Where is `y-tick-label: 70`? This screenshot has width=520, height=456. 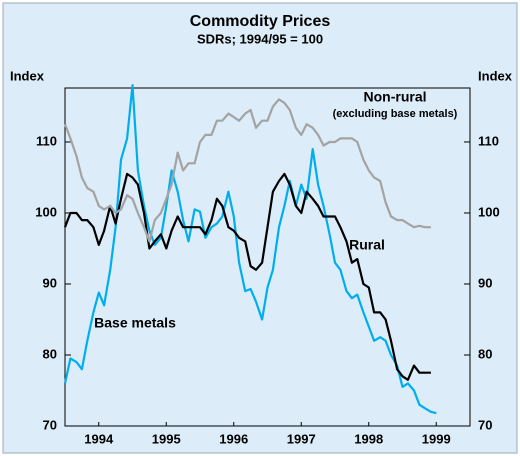
y-tick-label: 70 is located at coordinates (50, 424).